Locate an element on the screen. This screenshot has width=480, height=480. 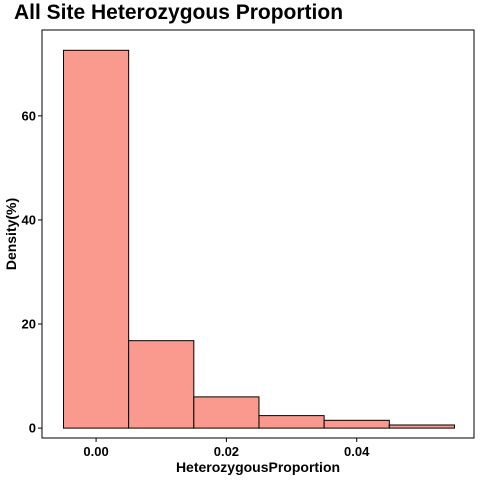
y-axis-title: Density(%) is located at coordinates (11, 234).